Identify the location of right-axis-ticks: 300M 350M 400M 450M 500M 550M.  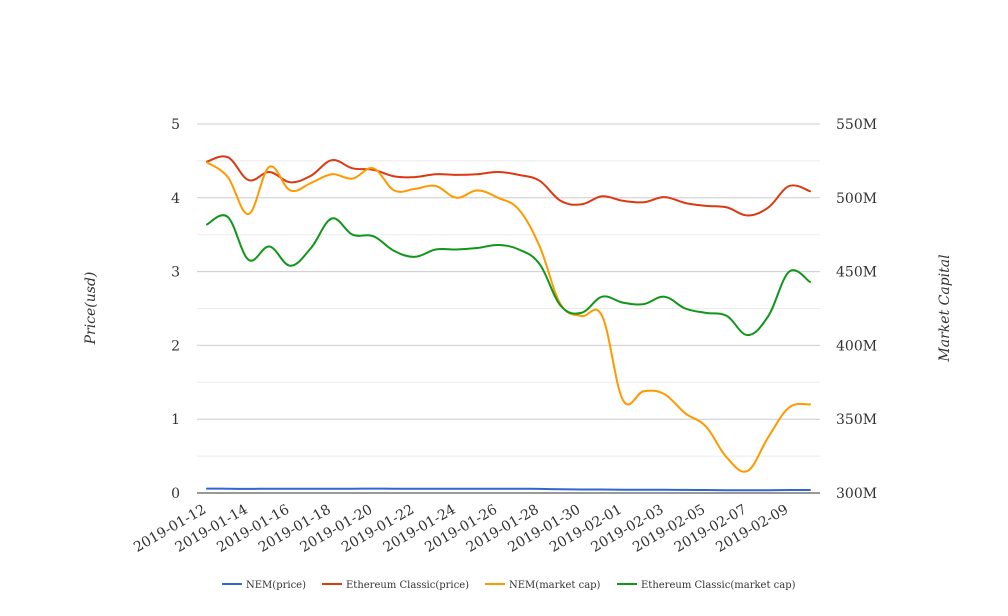
(856, 309).